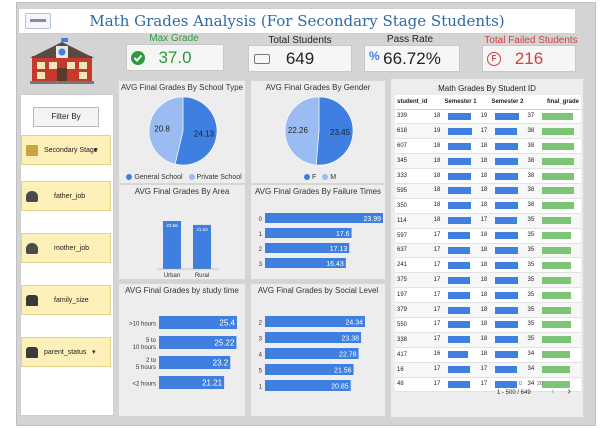 The width and height of the screenshot is (600, 428). I want to click on table-row: 197 17 18 35, so click(488, 295).